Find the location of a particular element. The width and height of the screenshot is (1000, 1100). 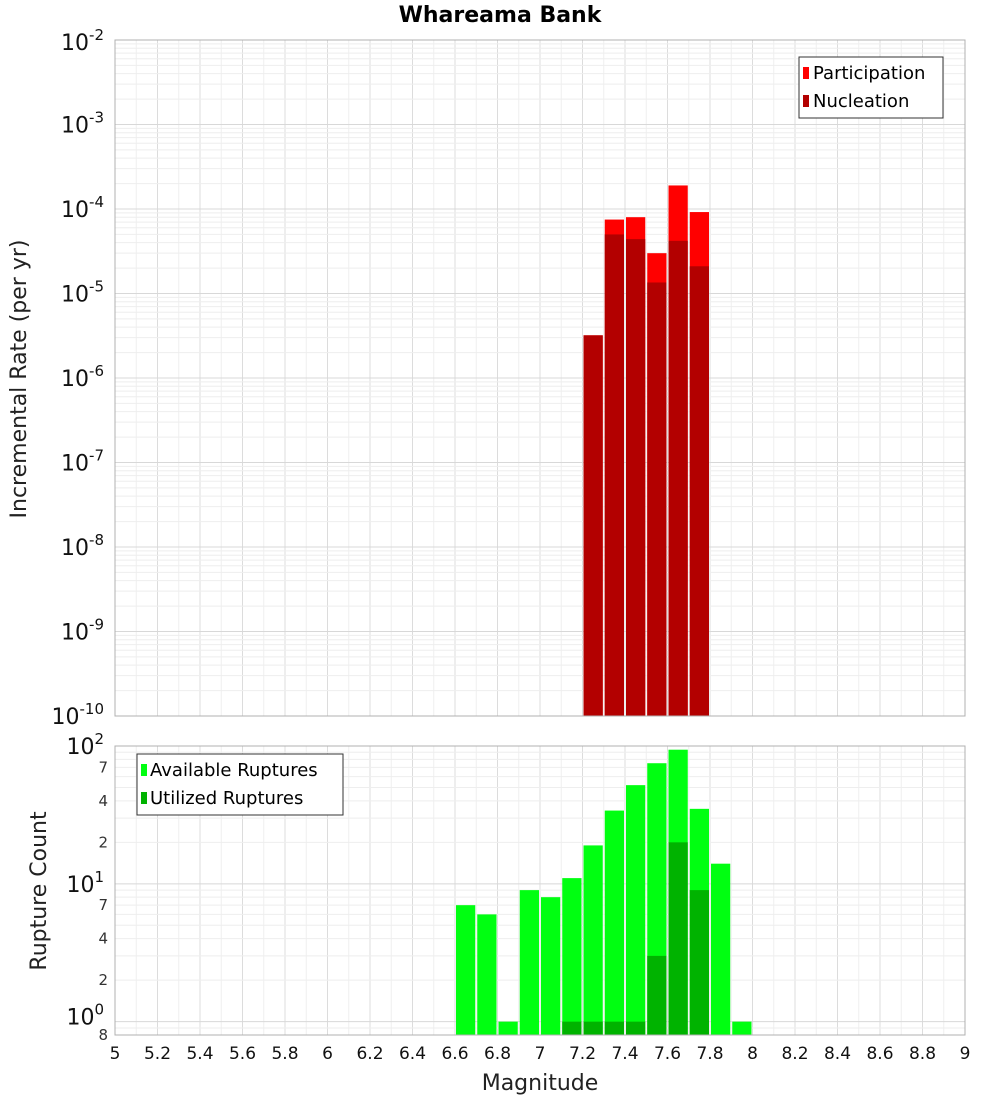

bottom-plot-bars is located at coordinates (604, 892).